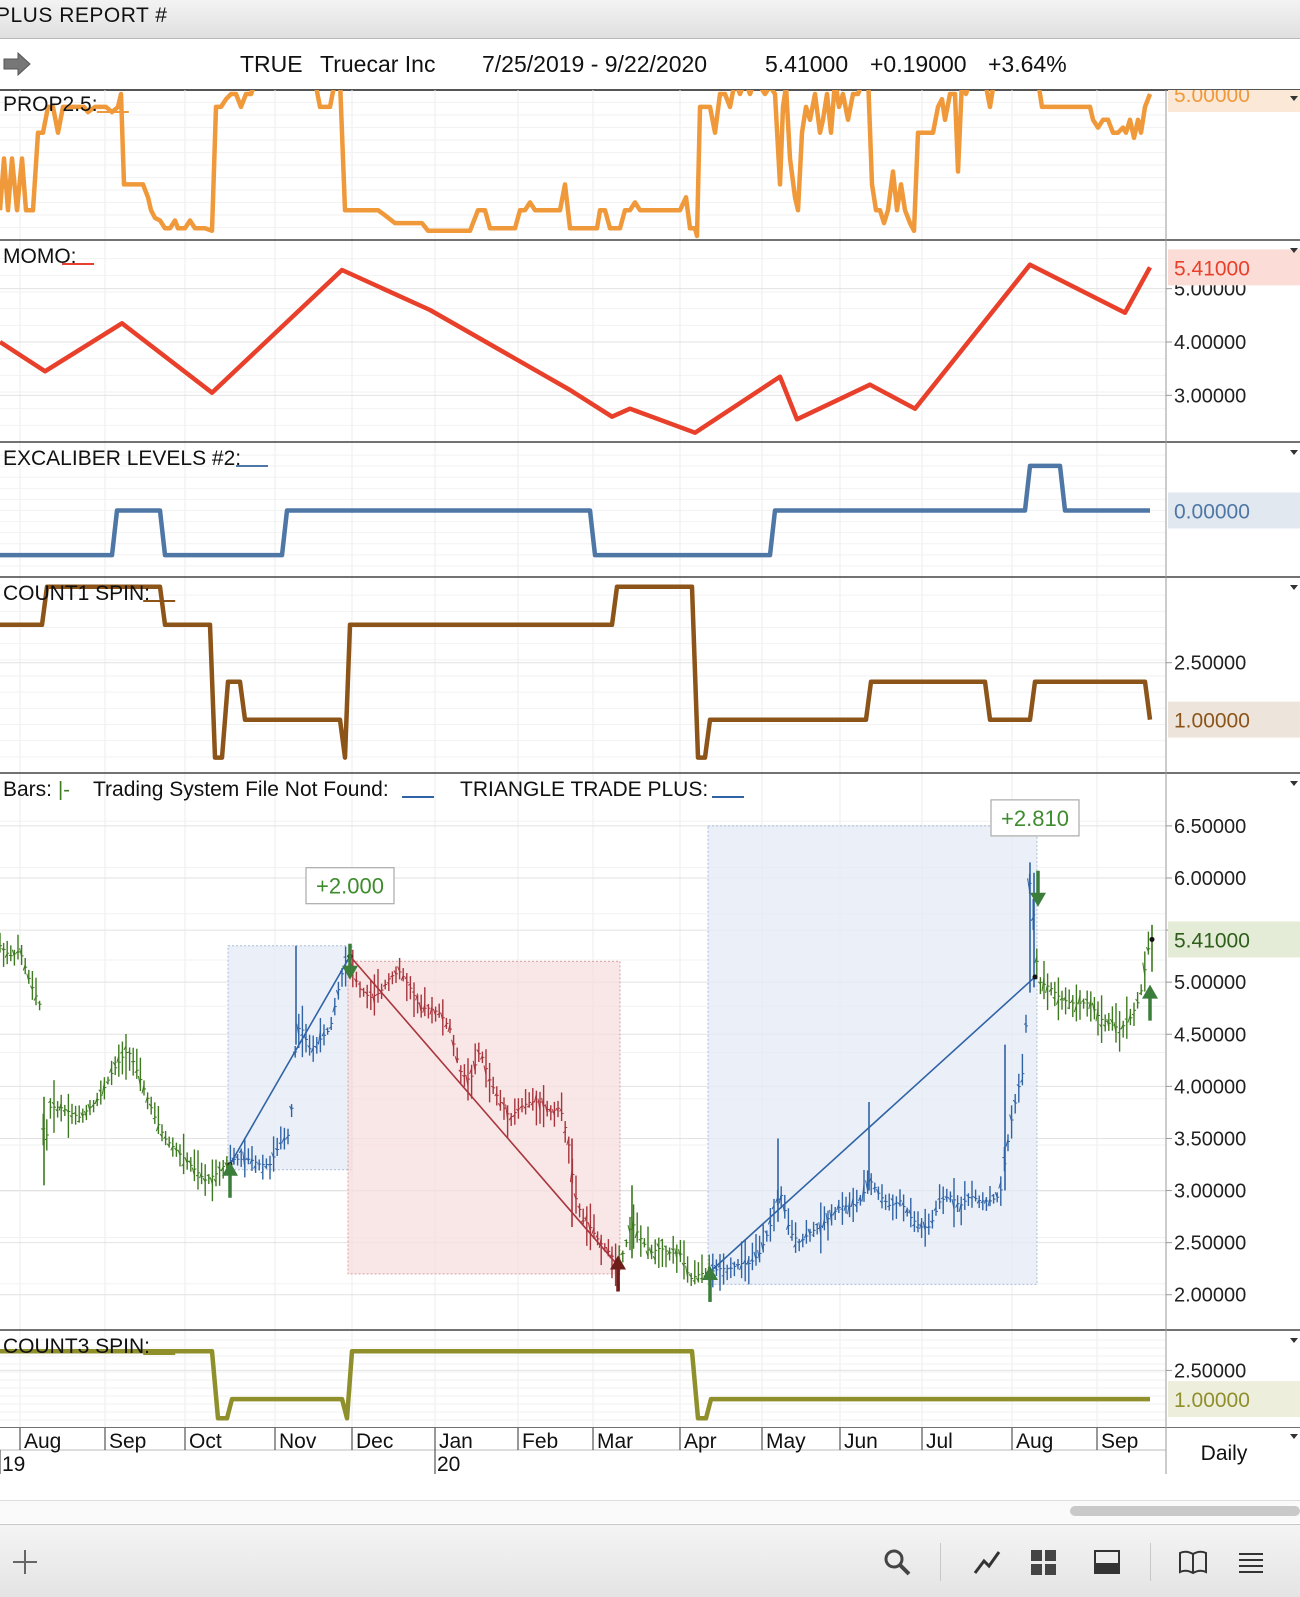 Image resolution: width=1300 pixels, height=1597 pixels. What do you see at coordinates (575, 1384) in the screenshot?
I see `series-line-count3` at bounding box center [575, 1384].